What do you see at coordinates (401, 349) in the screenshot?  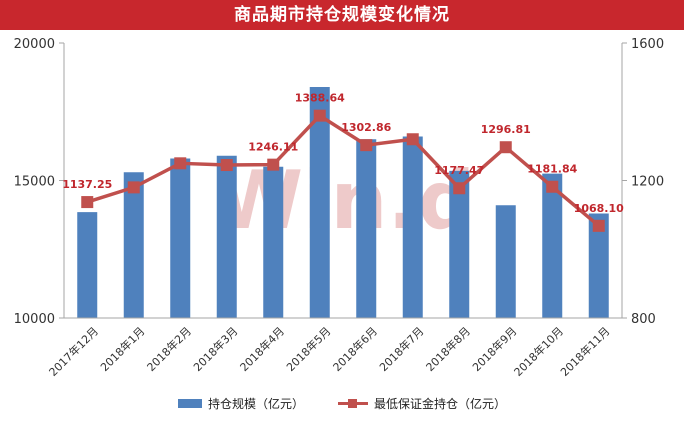 I see `x-tick-label: 2018年7月` at bounding box center [401, 349].